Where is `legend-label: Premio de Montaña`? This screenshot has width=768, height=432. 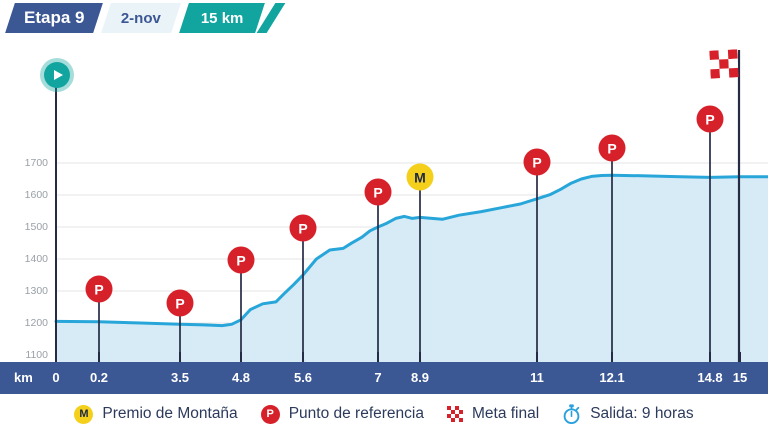 legend-label: Premio de Montaña is located at coordinates (170, 413).